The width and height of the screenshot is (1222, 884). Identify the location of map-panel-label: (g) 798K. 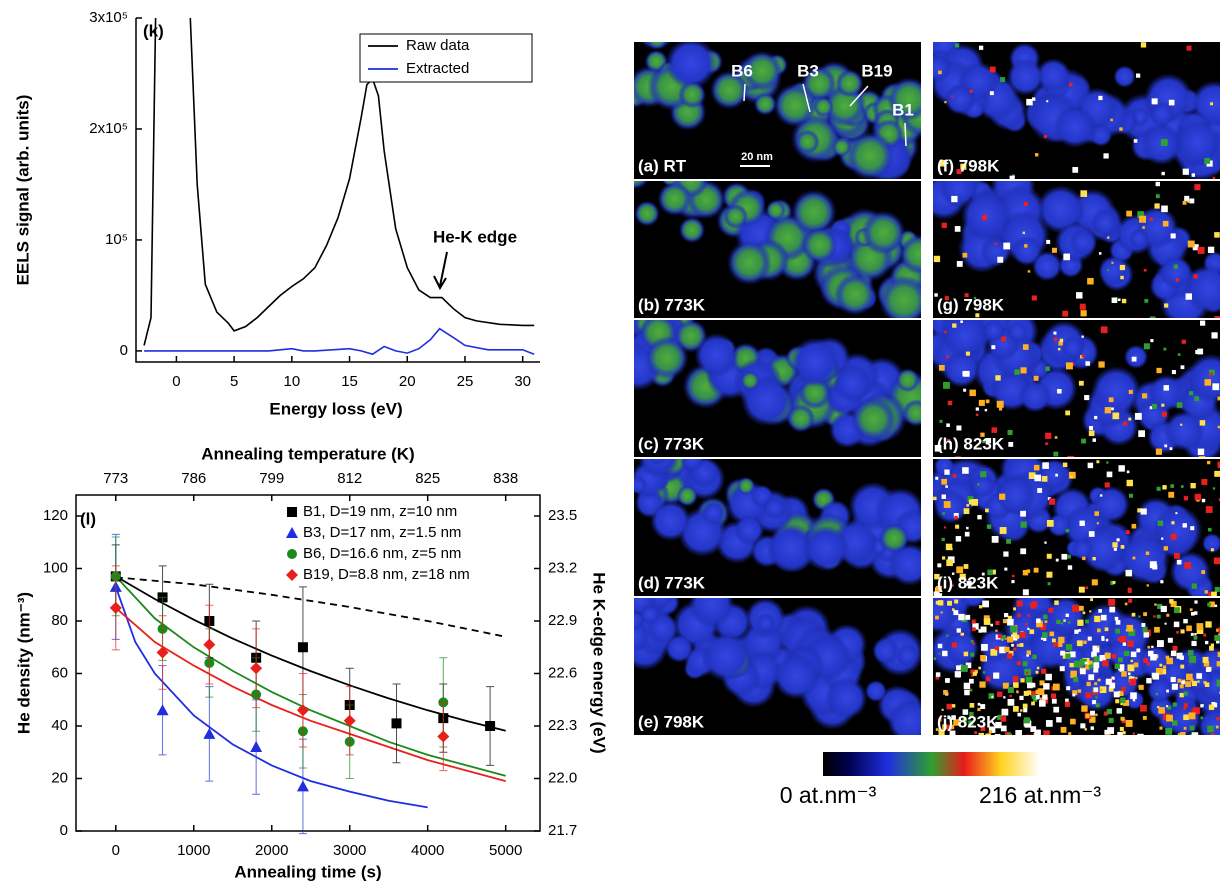
(971, 304).